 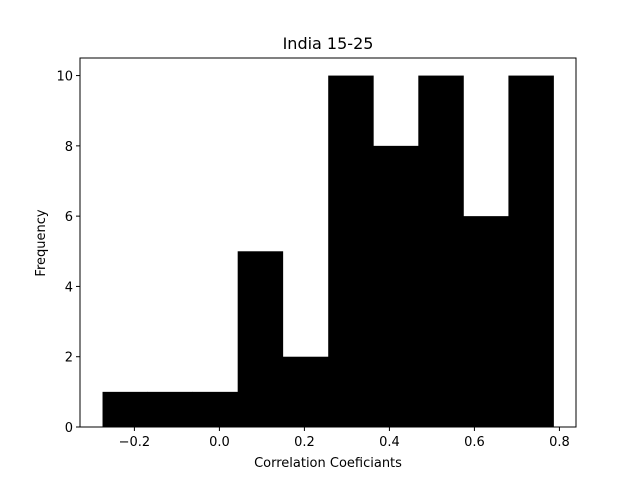 I want to click on chart-title: India 15-25, so click(x=328, y=43).